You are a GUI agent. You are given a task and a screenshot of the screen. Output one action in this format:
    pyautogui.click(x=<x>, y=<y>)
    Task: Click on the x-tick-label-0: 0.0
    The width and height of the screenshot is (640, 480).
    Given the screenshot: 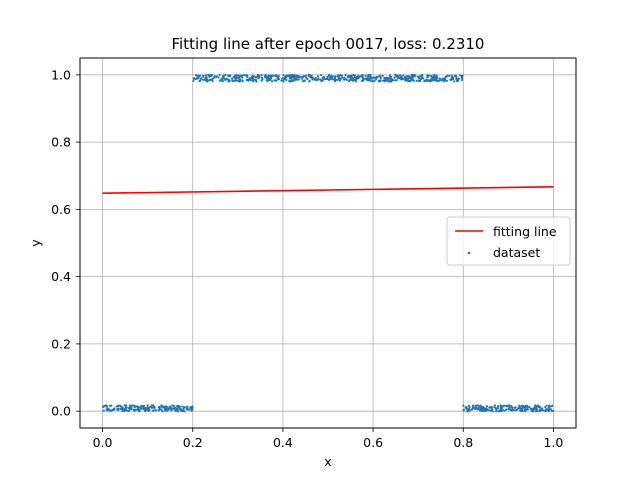 What is the action you would take?
    pyautogui.click(x=103, y=442)
    